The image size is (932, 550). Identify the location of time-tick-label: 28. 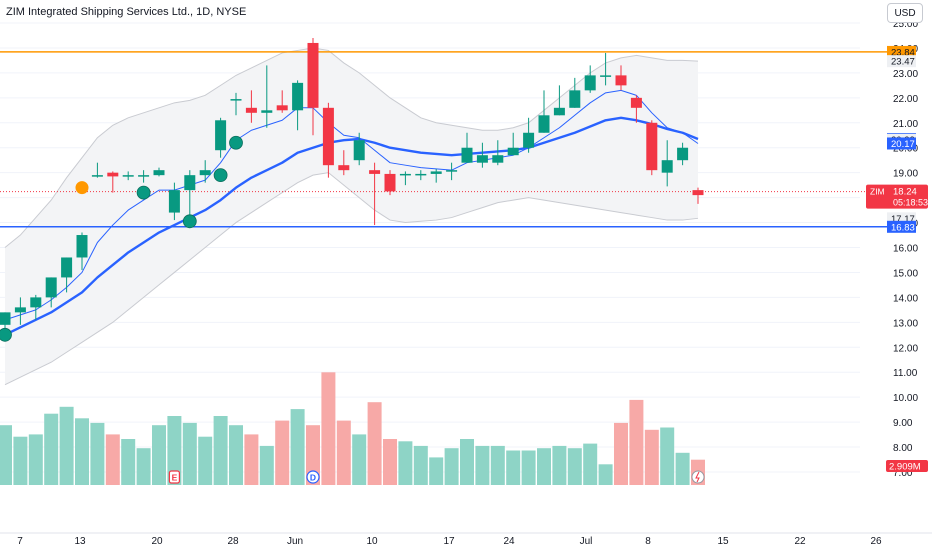
(233, 541).